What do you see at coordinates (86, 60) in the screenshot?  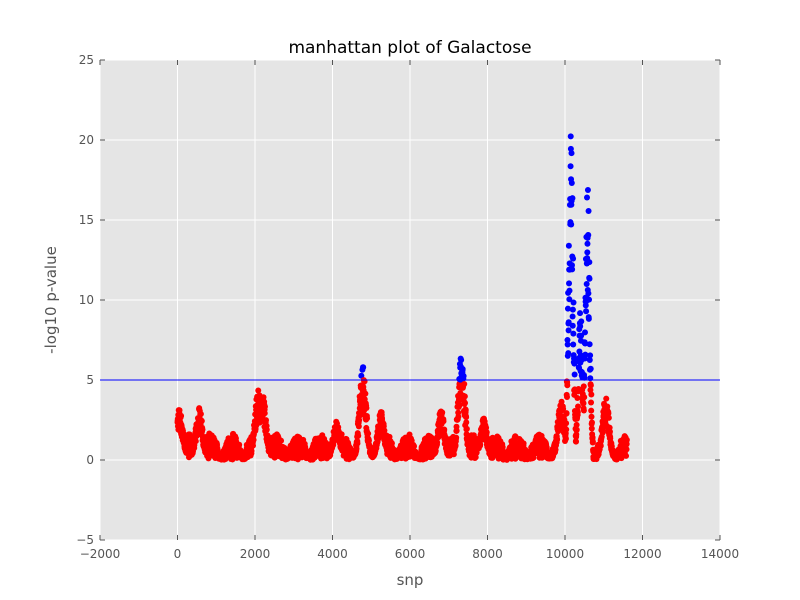 I see `y-tick-label: 25` at bounding box center [86, 60].